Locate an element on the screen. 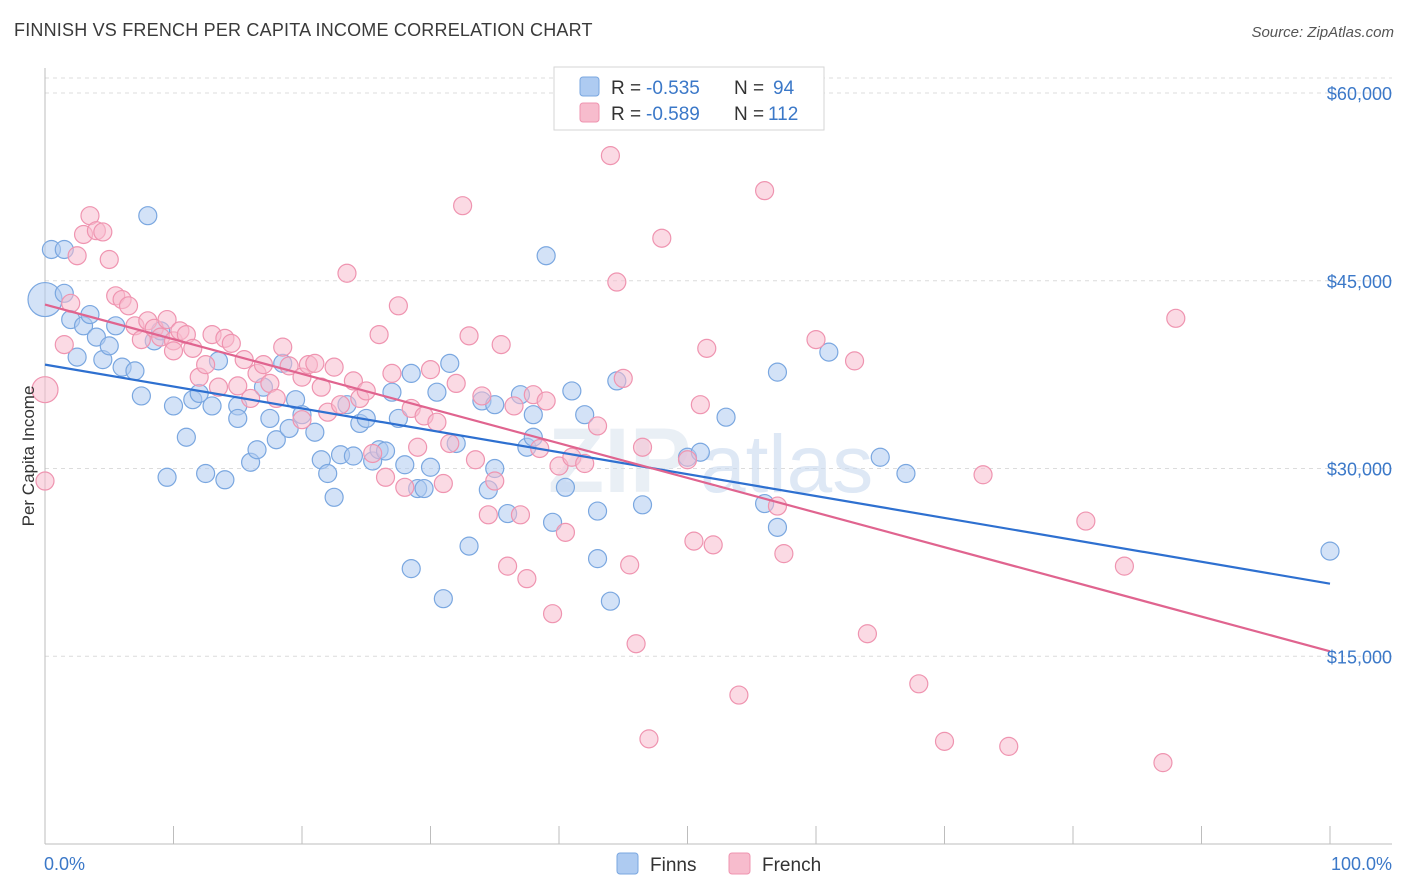 The width and height of the screenshot is (1406, 892). x-tick-label-min: 0.0% is located at coordinates (64, 864).